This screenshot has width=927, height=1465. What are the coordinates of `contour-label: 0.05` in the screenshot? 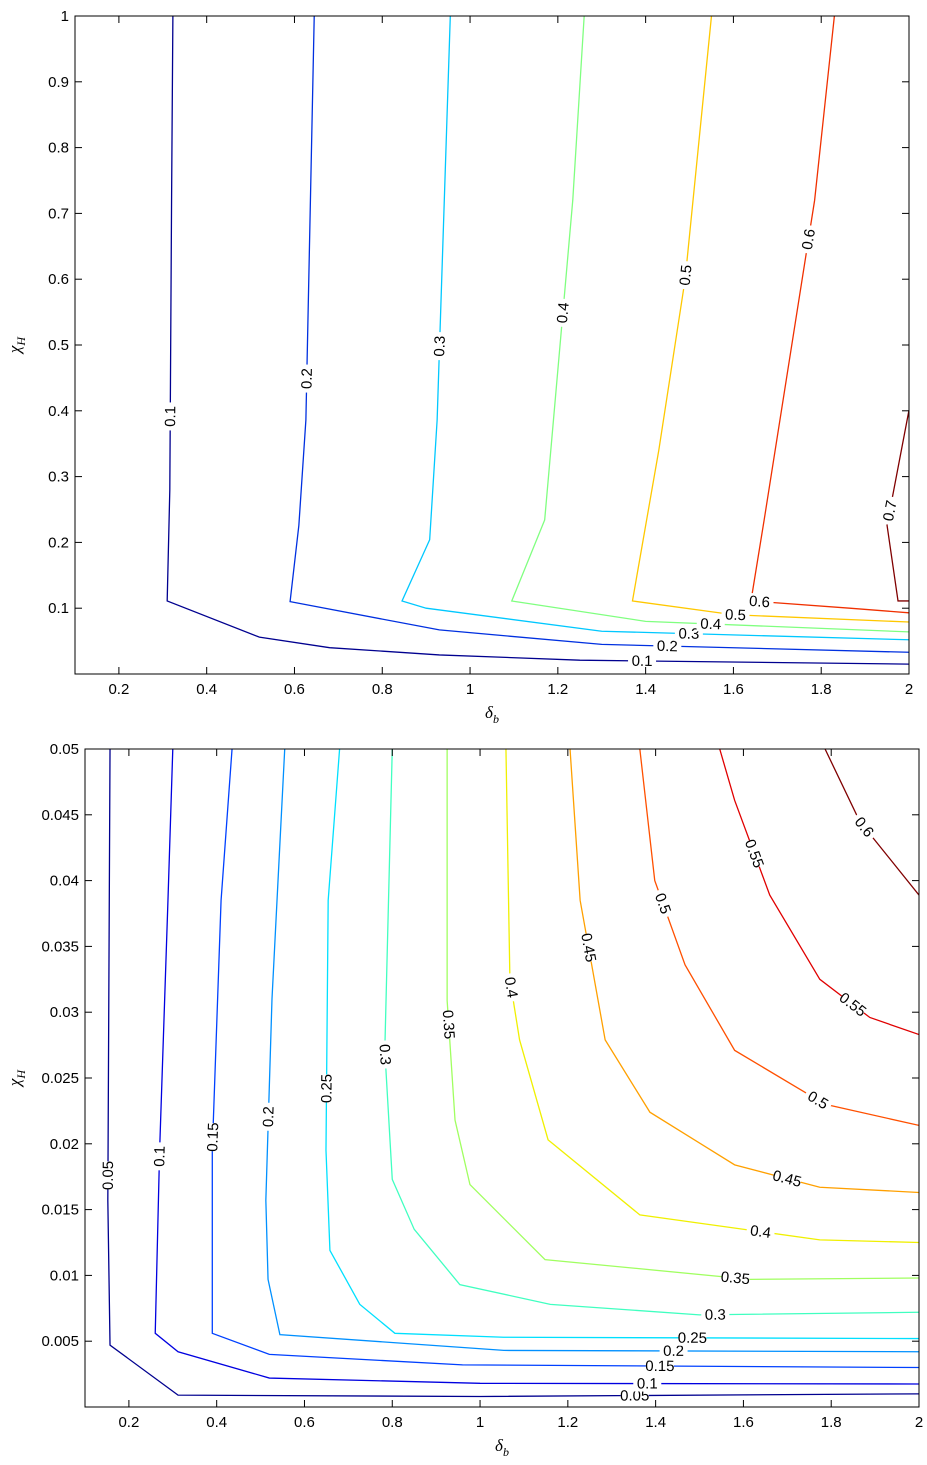 It's located at (108, 1175).